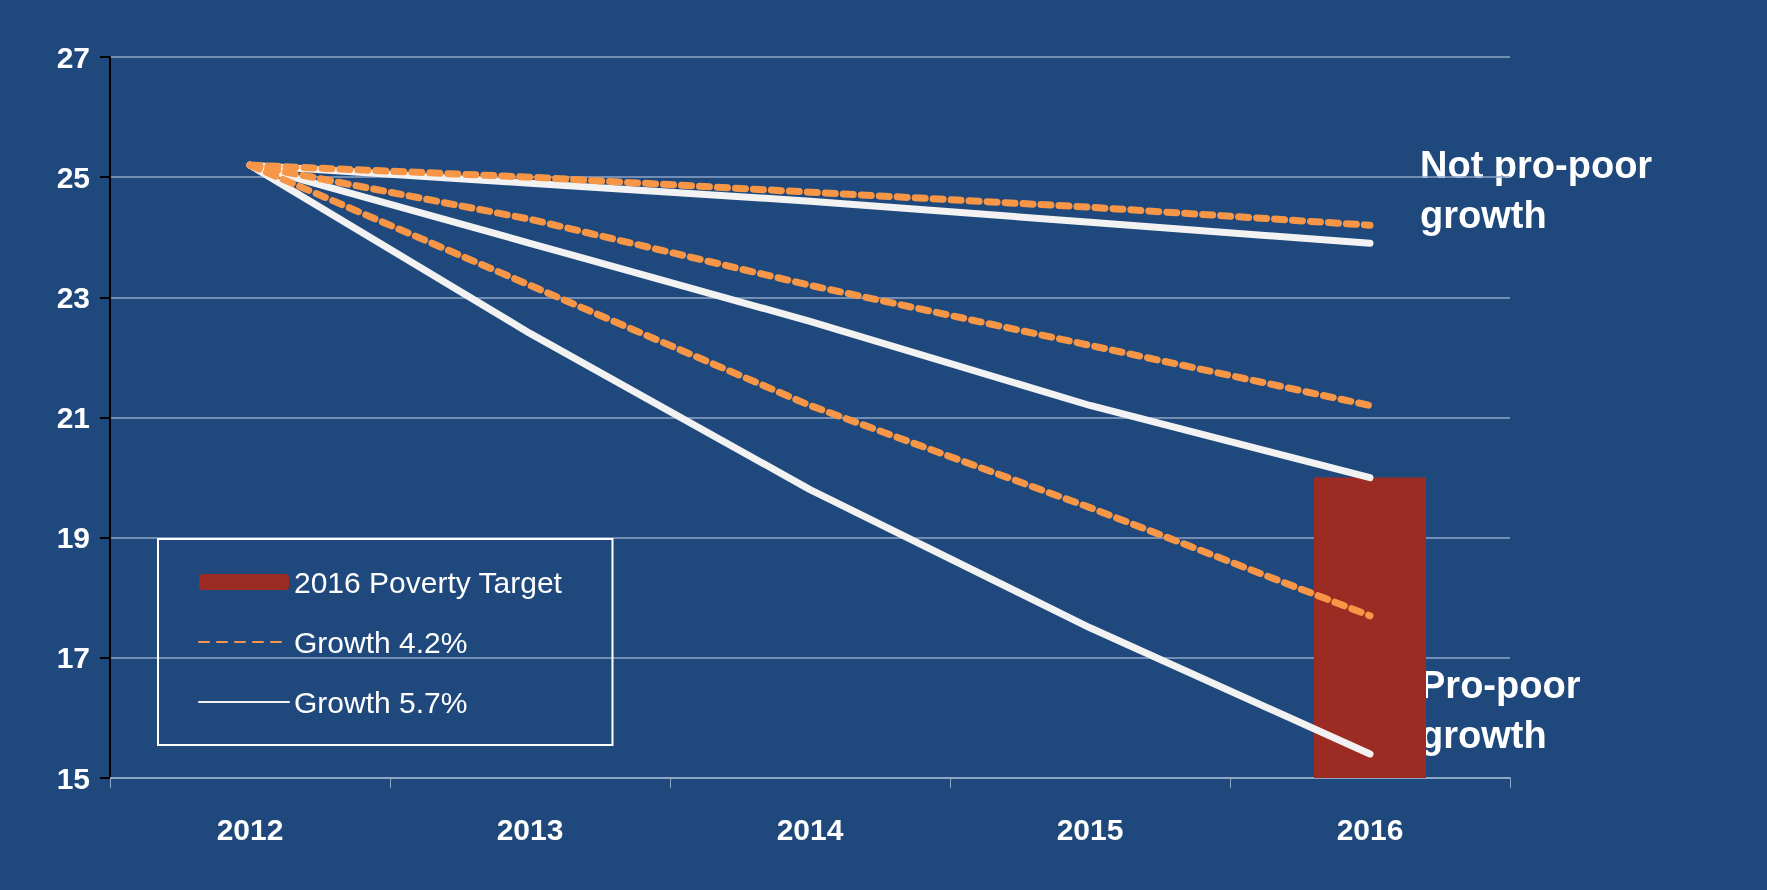 The width and height of the screenshot is (1767, 890). What do you see at coordinates (1370, 829) in the screenshot?
I see `x-tick-label: 2016` at bounding box center [1370, 829].